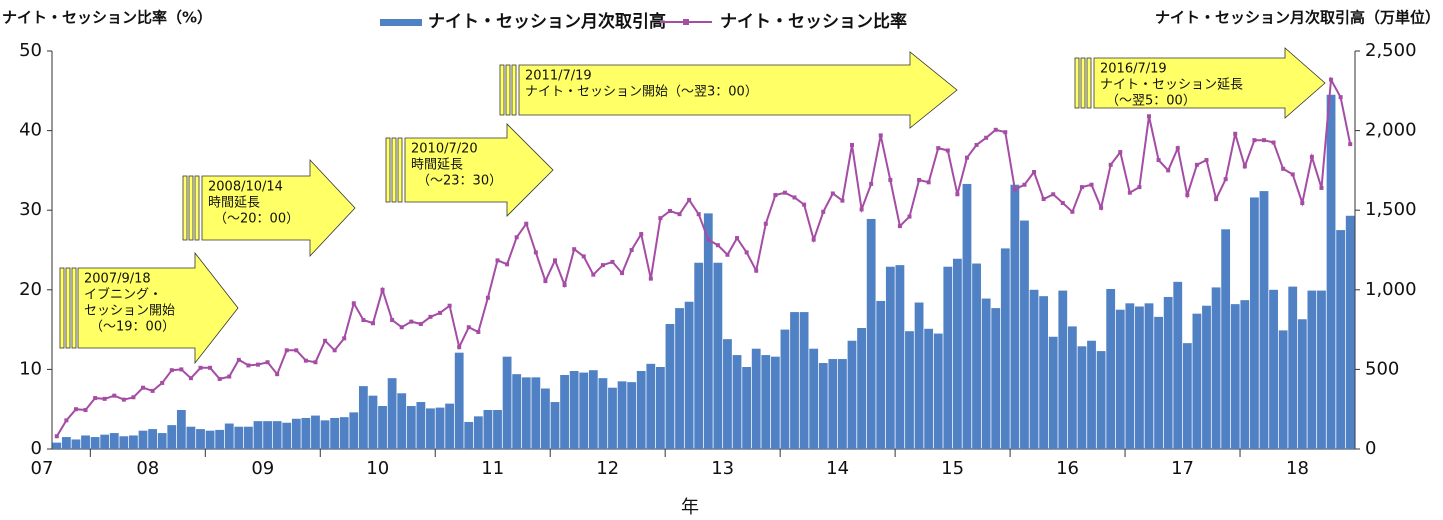 The width and height of the screenshot is (1443, 520). What do you see at coordinates (1067, 468) in the screenshot?
I see `x-tick-label: 16` at bounding box center [1067, 468].